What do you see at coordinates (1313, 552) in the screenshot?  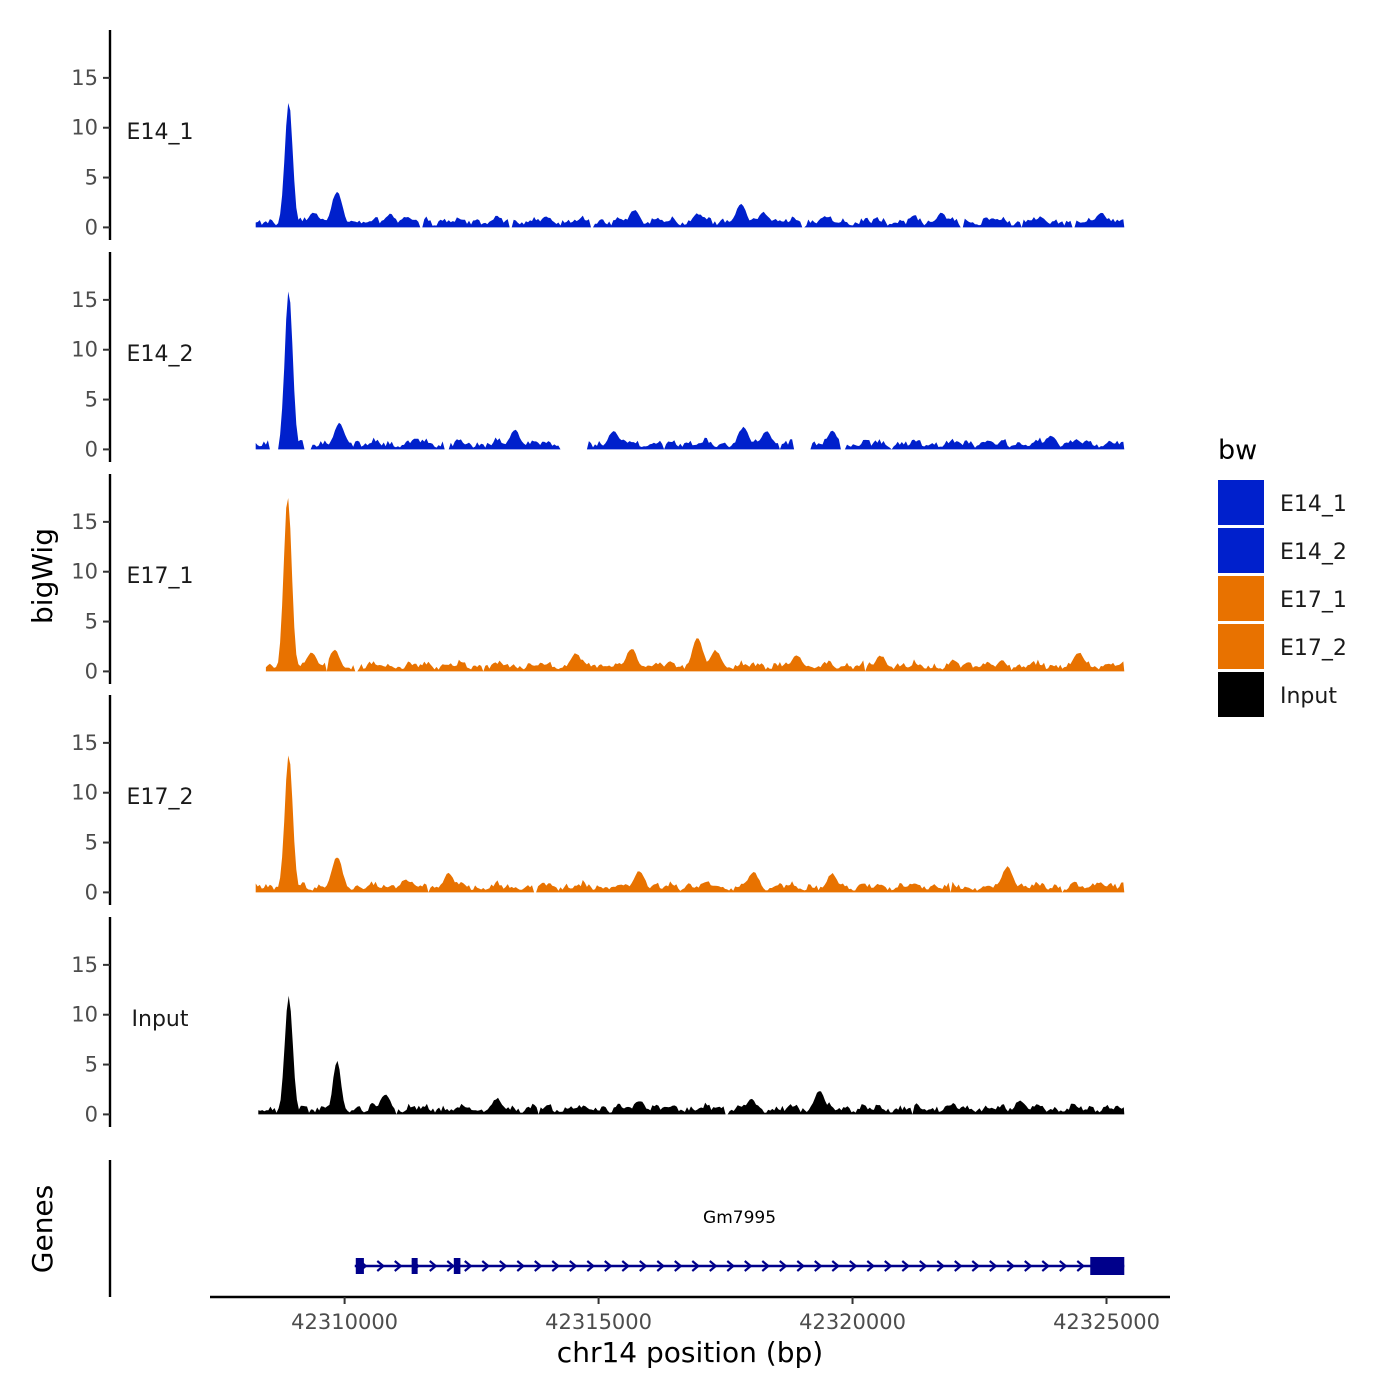 I see `legend-label: E14_2` at bounding box center [1313, 552].